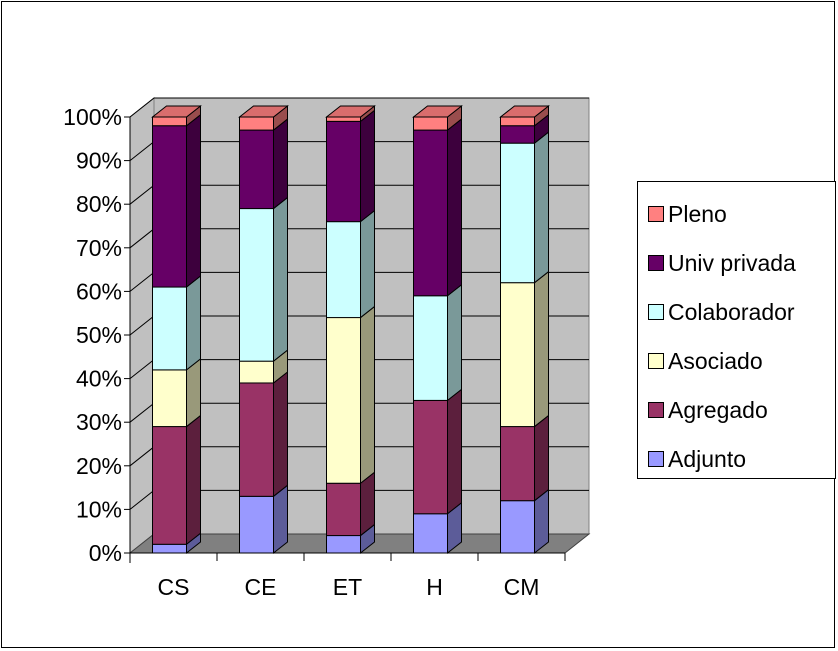  What do you see at coordinates (707, 458) in the screenshot?
I see `legend-label: Adjunto` at bounding box center [707, 458].